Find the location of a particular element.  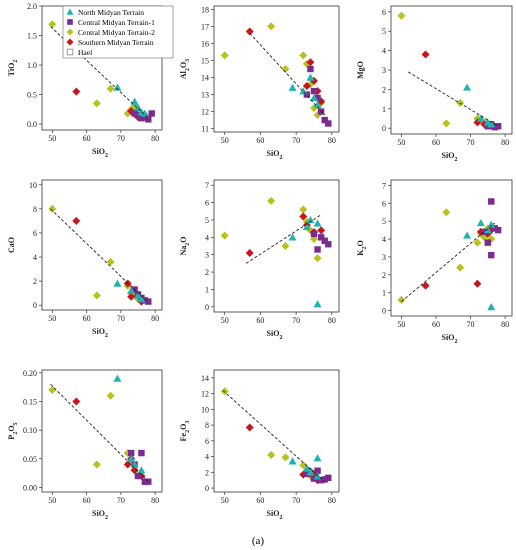

scatter-panel-7: 50 60 70 80 0.00 0.05 0.10 0.15 0.20 SiO2 P2O5 is located at coordinates (85, 445).